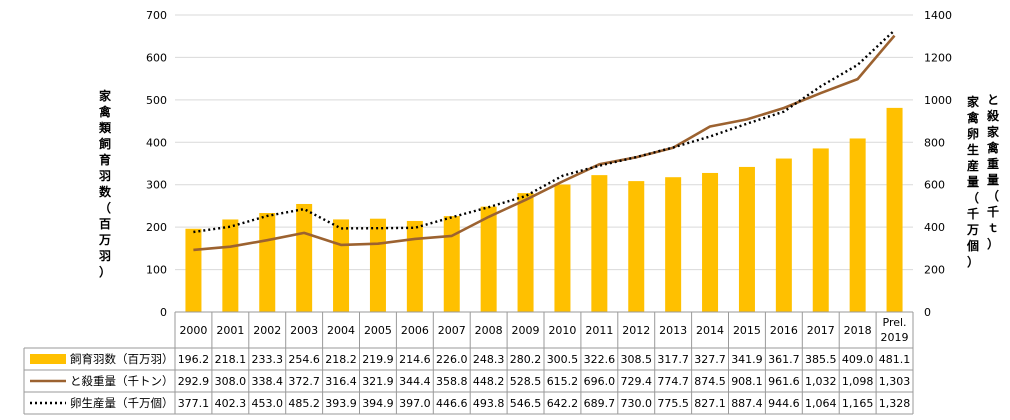  Describe the element at coordinates (268, 403) in the screenshot. I see `data-label: 453.0` at that location.